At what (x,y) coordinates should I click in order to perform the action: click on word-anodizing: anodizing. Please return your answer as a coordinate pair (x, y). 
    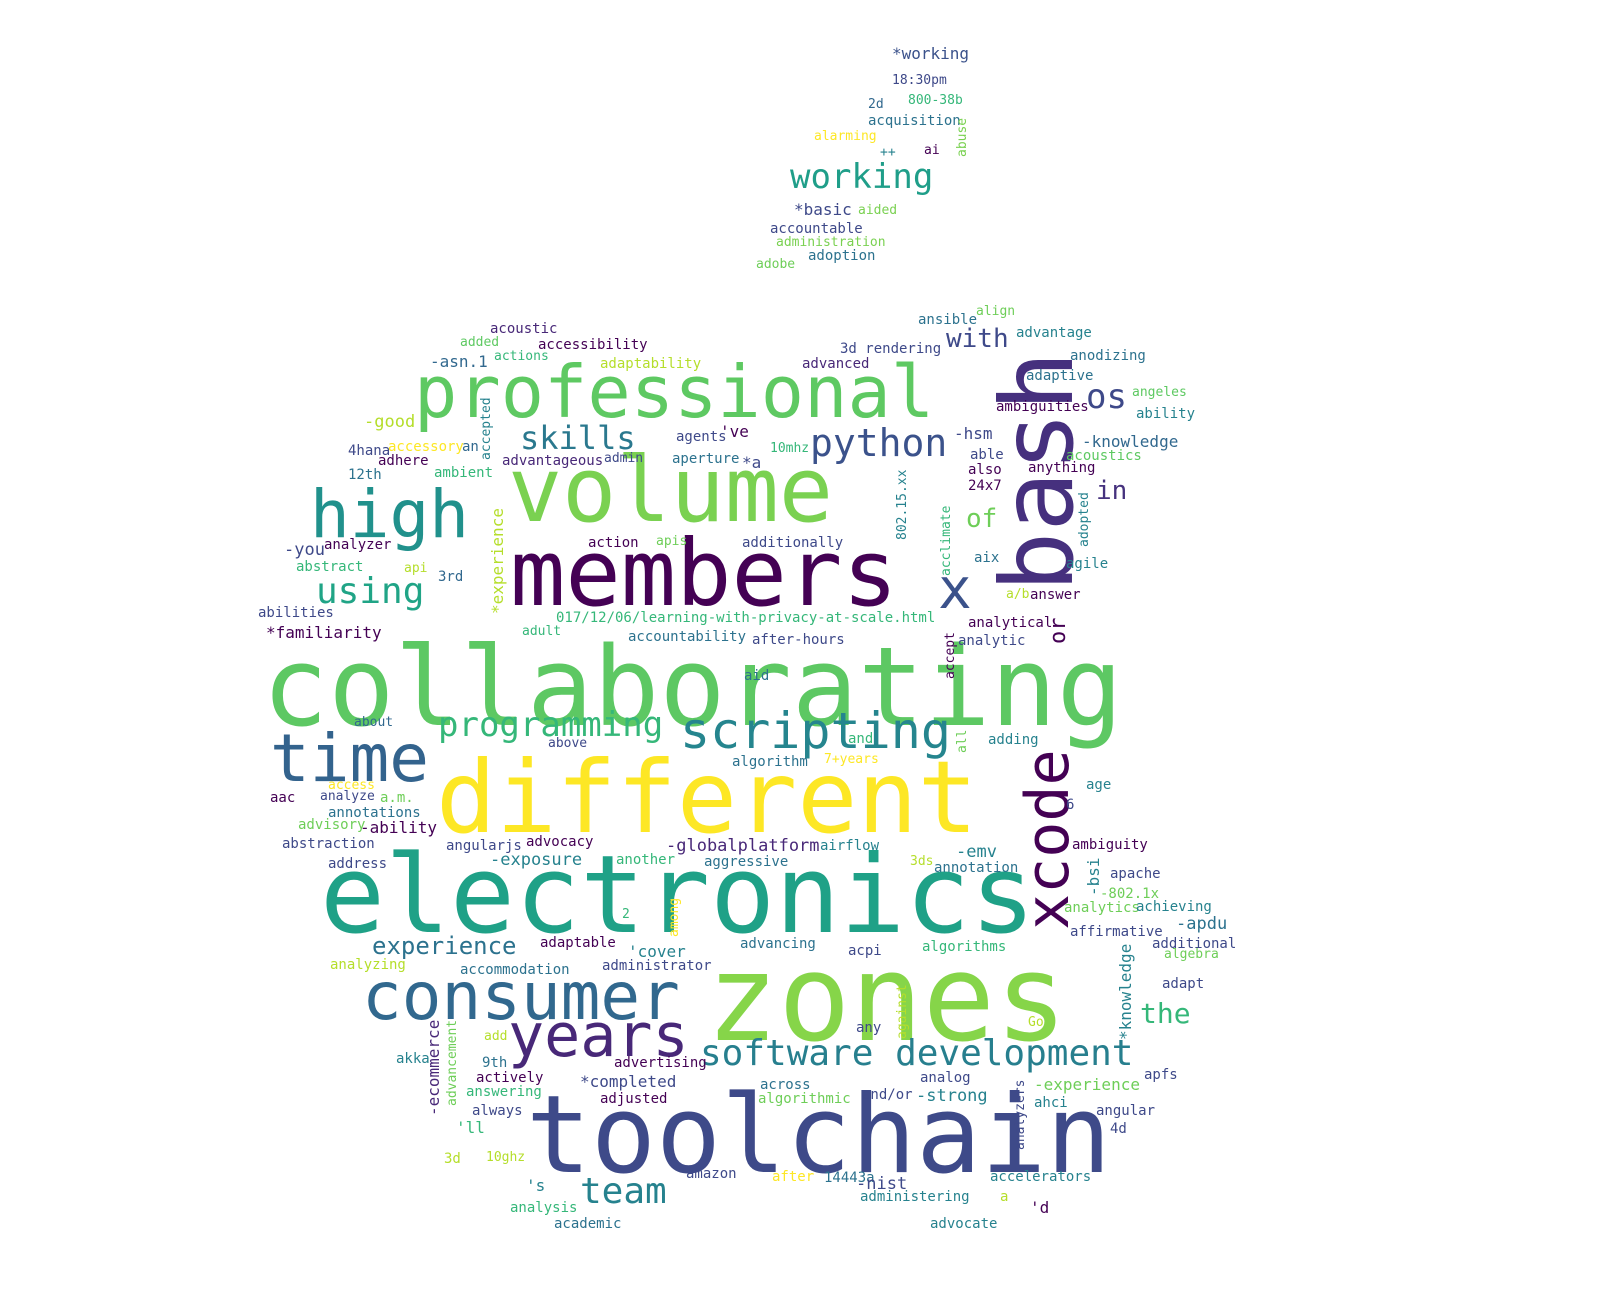
    Looking at the image, I should click on (1108, 356).